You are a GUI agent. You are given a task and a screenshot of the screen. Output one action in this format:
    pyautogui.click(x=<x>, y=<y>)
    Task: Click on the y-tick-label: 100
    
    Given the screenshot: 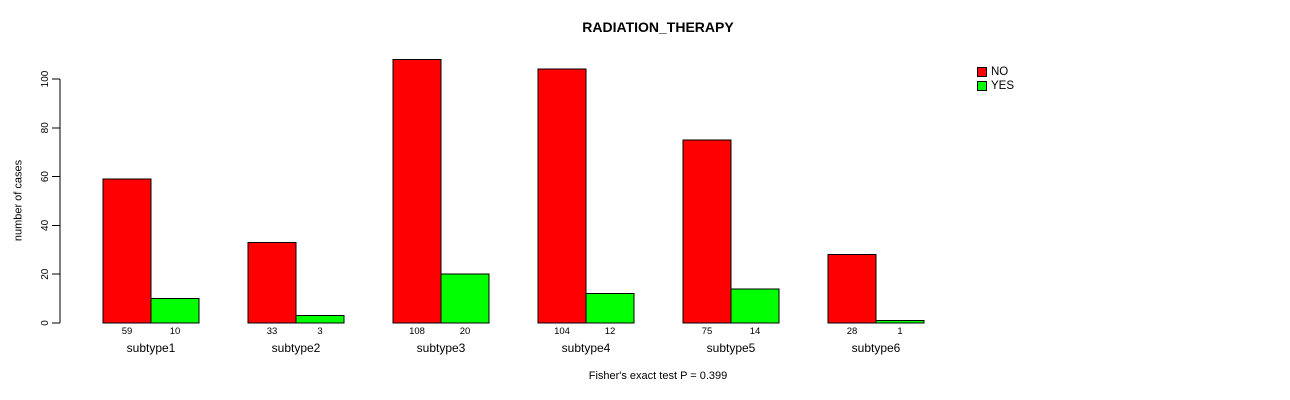 What is the action you would take?
    pyautogui.click(x=45, y=78)
    